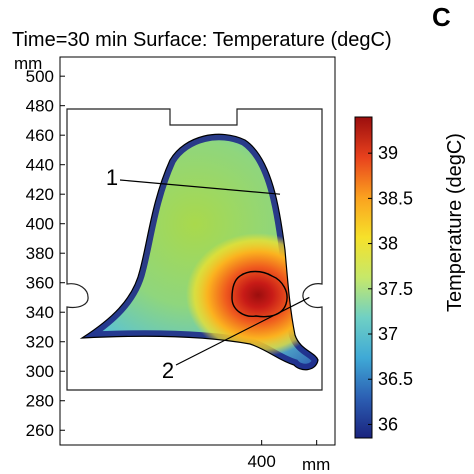 The height and width of the screenshot is (474, 474). Describe the element at coordinates (316, 464) in the screenshot. I see `x-axis-unit: mm` at that location.